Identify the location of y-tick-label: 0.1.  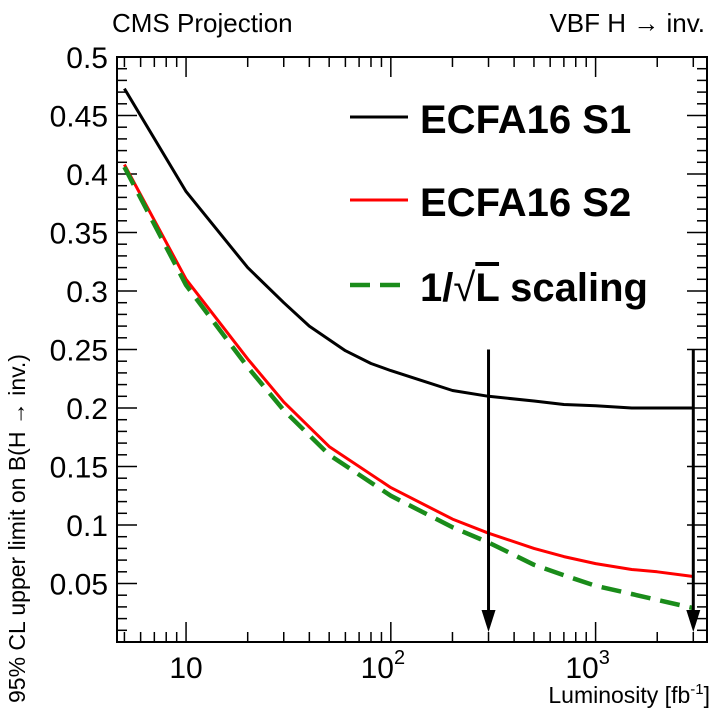
(87, 526).